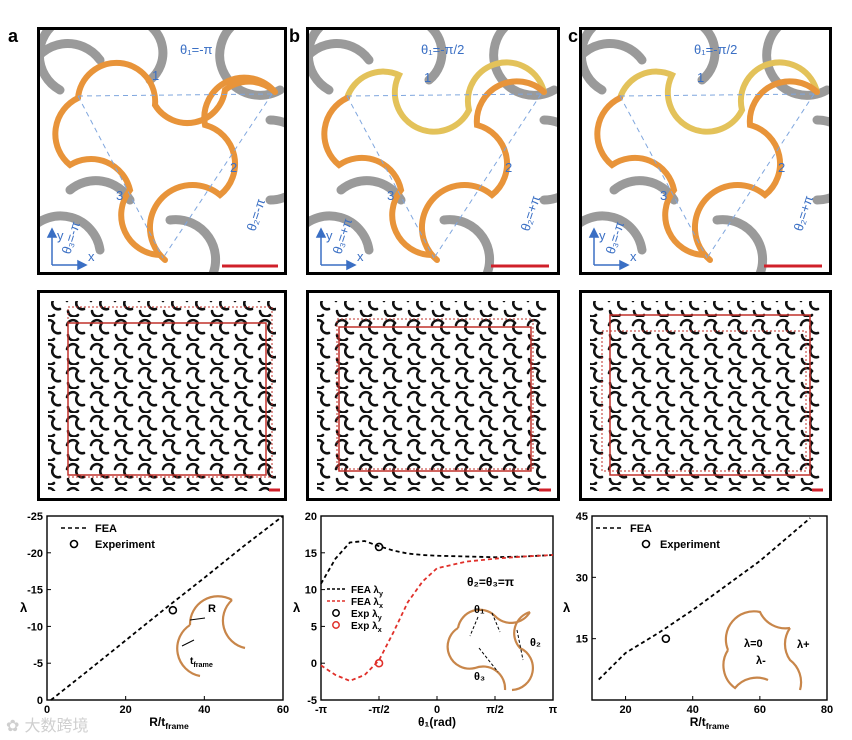 The width and height of the screenshot is (852, 740). Describe the element at coordinates (663, 195) in the screenshot. I see `arm-number-3-c: 3` at that location.